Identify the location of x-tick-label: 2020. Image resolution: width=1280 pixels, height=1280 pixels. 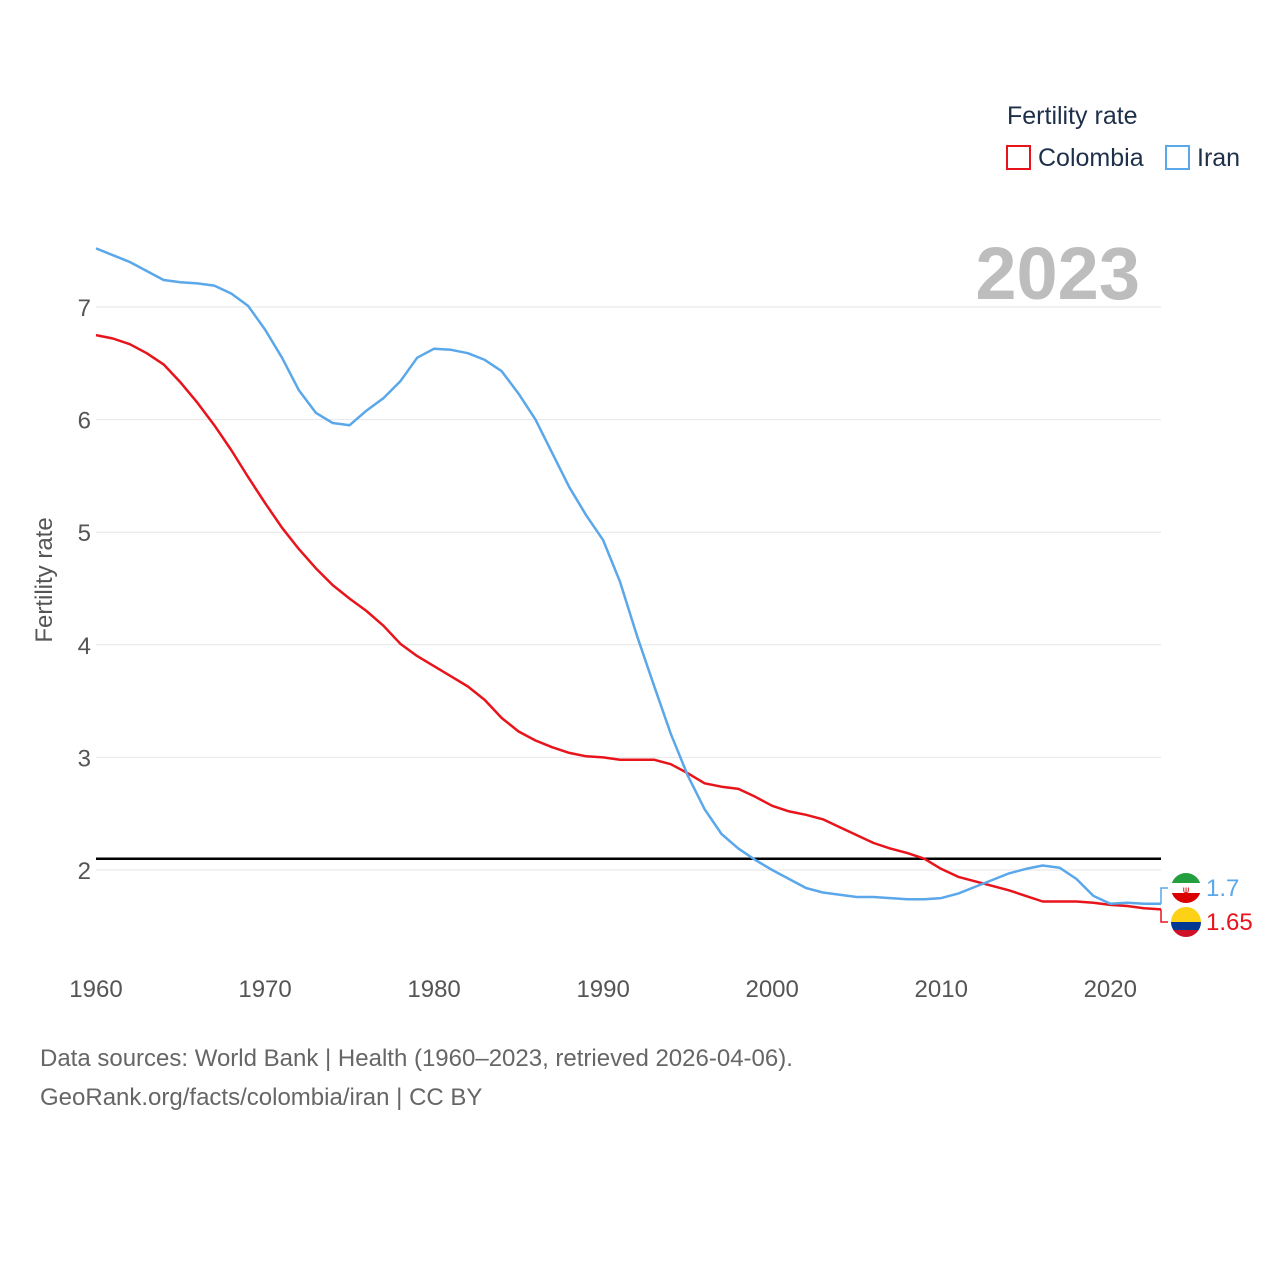
(1110, 989).